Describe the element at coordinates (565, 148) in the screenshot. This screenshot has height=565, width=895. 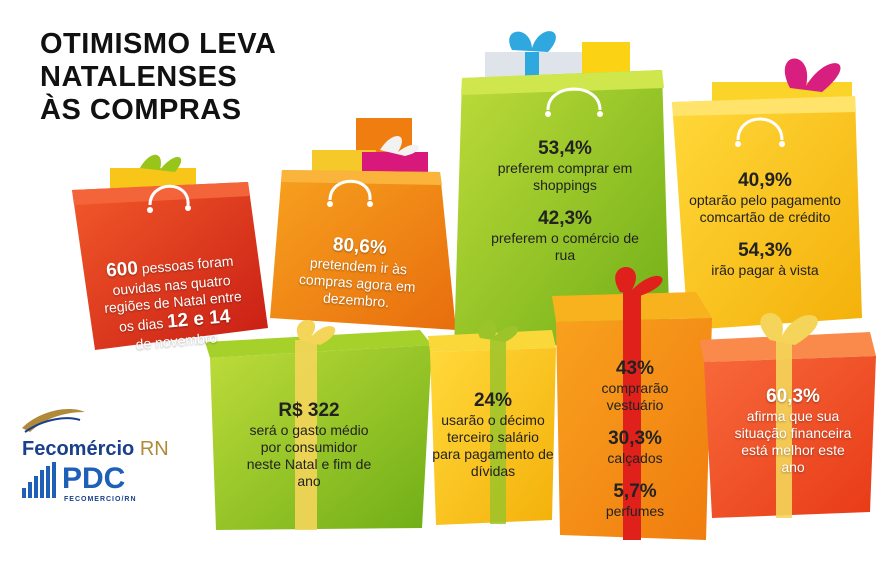
I see `shopping-value-1: 53,4%` at that location.